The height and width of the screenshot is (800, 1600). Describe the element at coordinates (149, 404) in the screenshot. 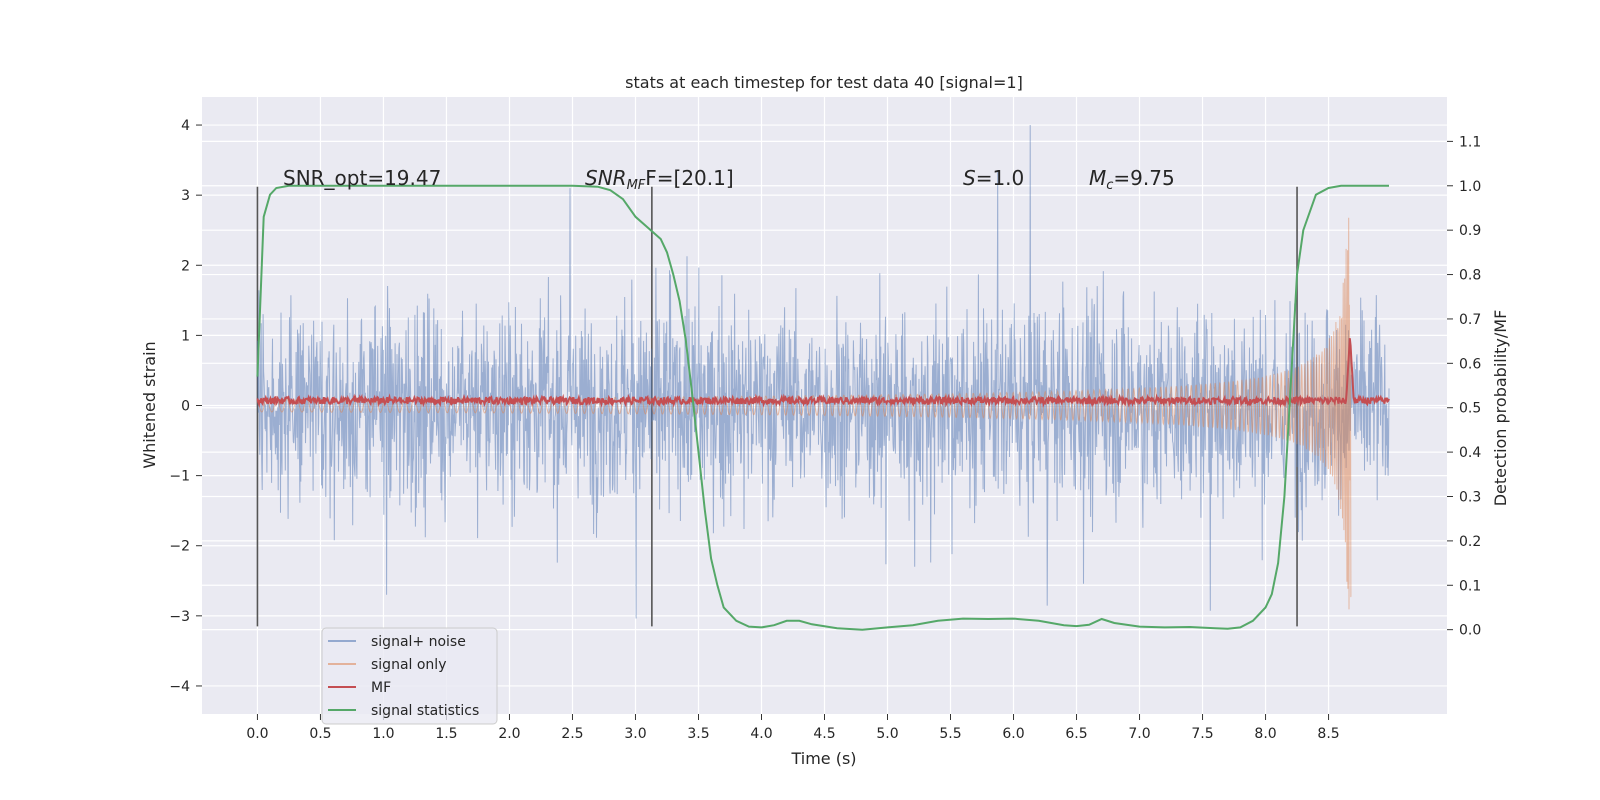

I see `y-axis-label: Whitened strain` at that location.